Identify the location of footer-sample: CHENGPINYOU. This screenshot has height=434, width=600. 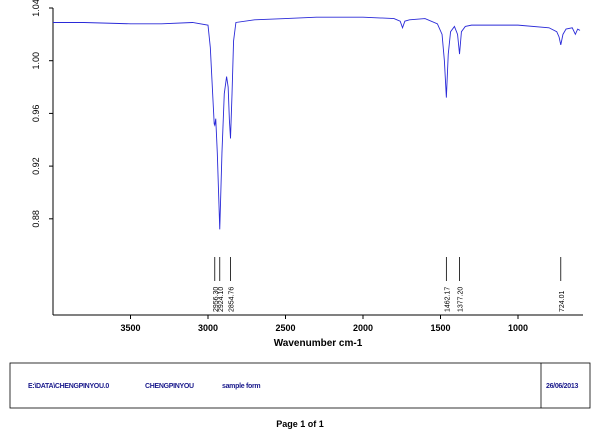
(169, 386).